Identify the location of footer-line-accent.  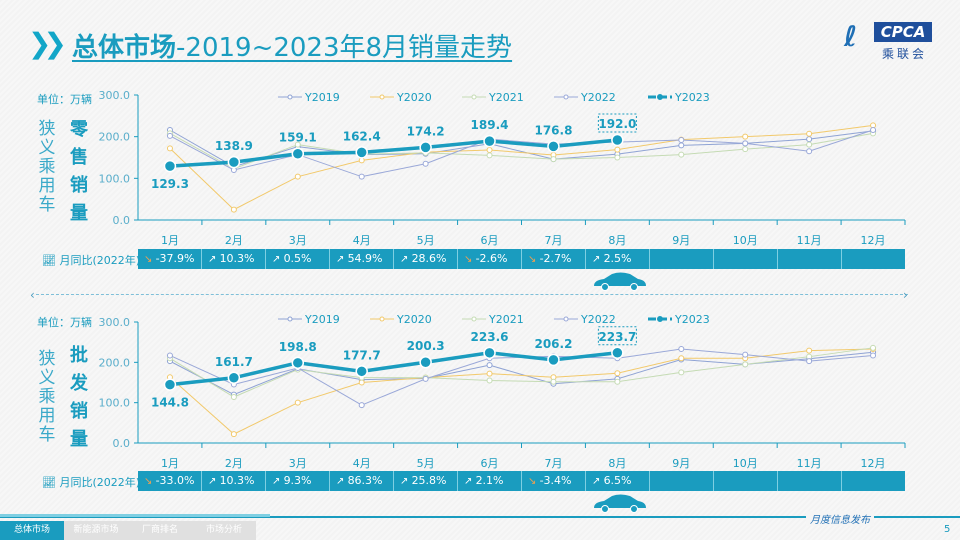
(135, 515).